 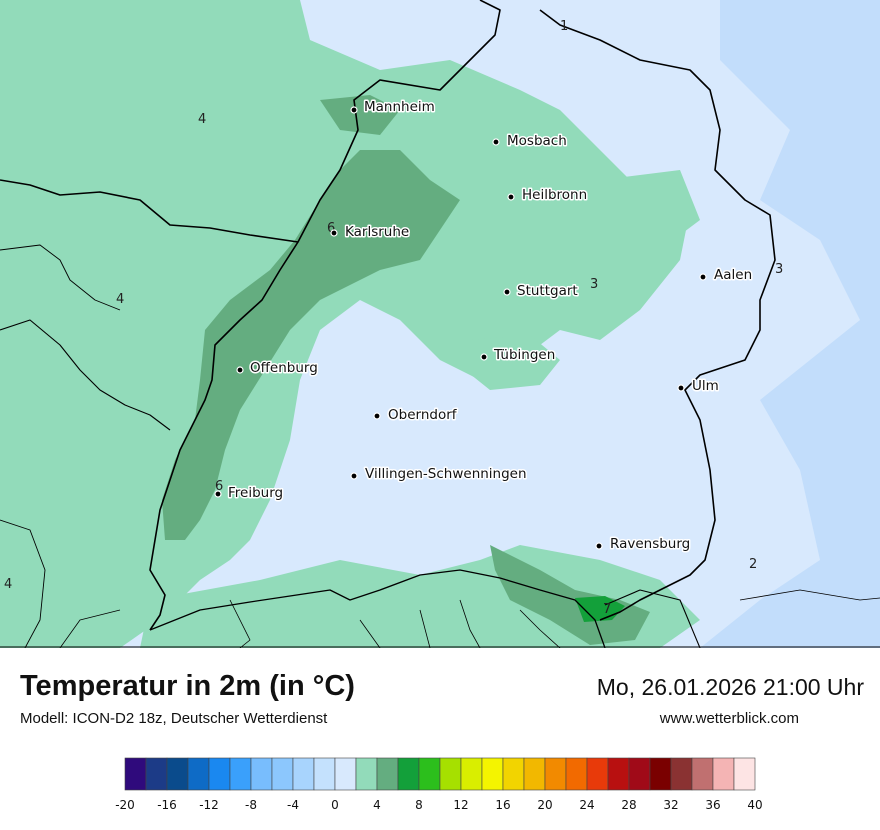 What do you see at coordinates (377, 805) in the screenshot?
I see `legend-tick-label: 4` at bounding box center [377, 805].